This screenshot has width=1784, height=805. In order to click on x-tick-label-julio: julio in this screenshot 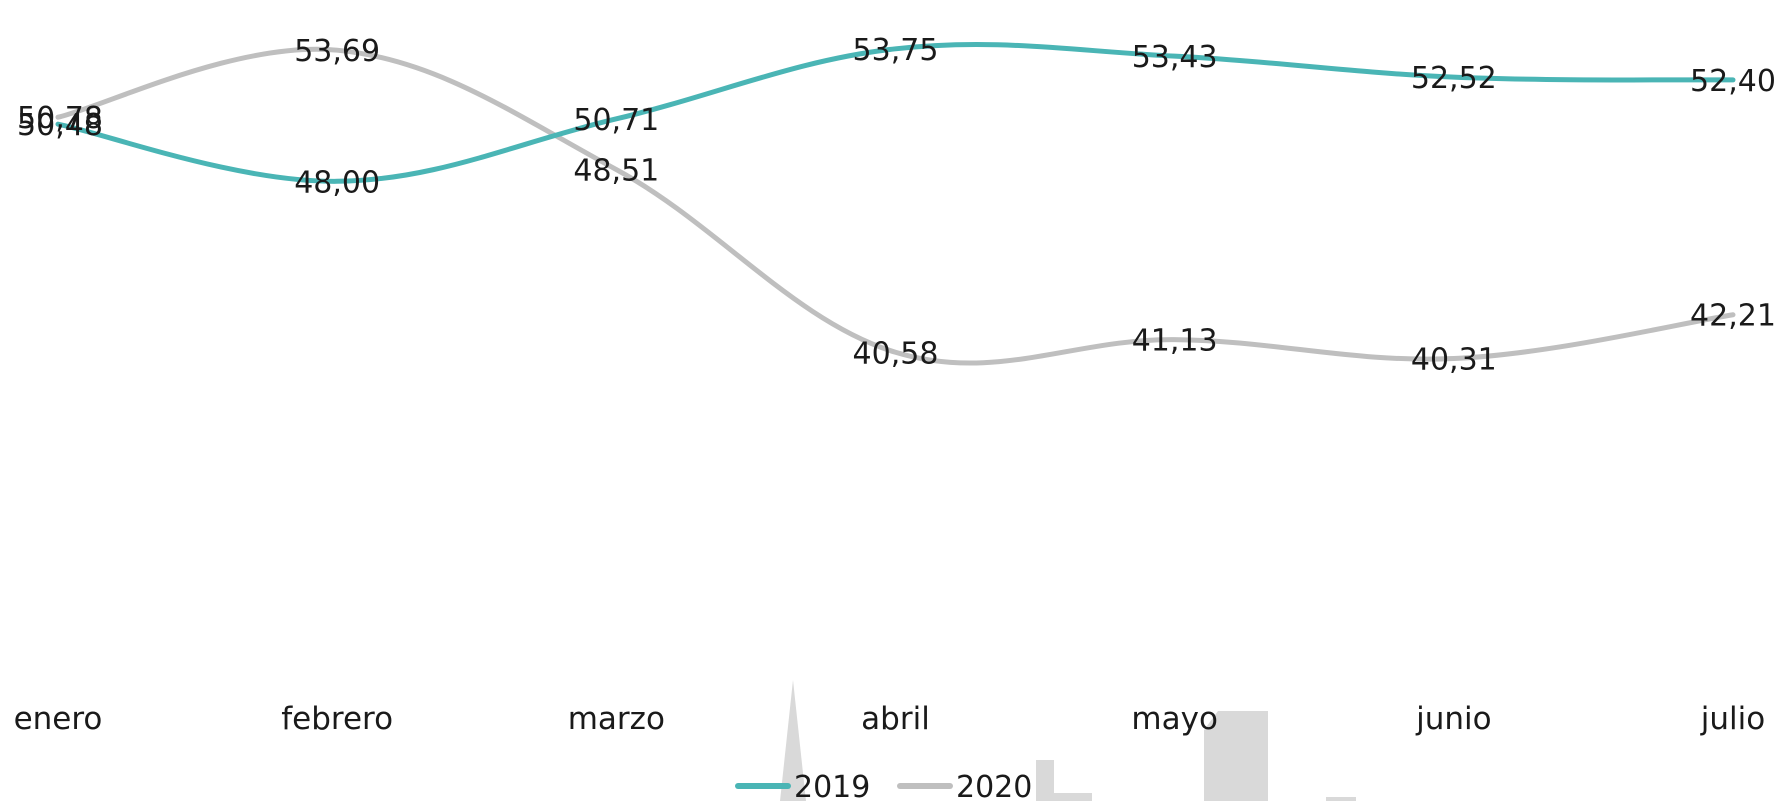, I will do `click(1732, 719)`.